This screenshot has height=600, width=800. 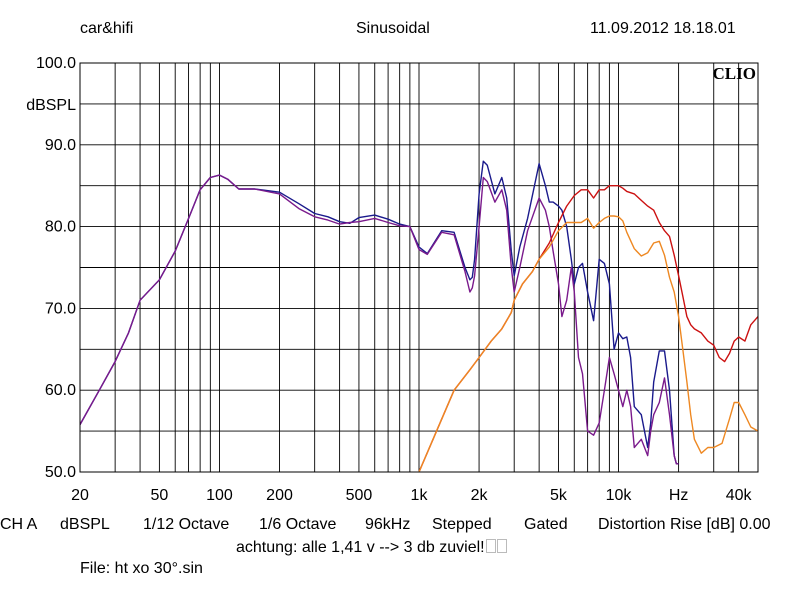 I want to click on x-tick-label: 100, so click(x=219, y=495).